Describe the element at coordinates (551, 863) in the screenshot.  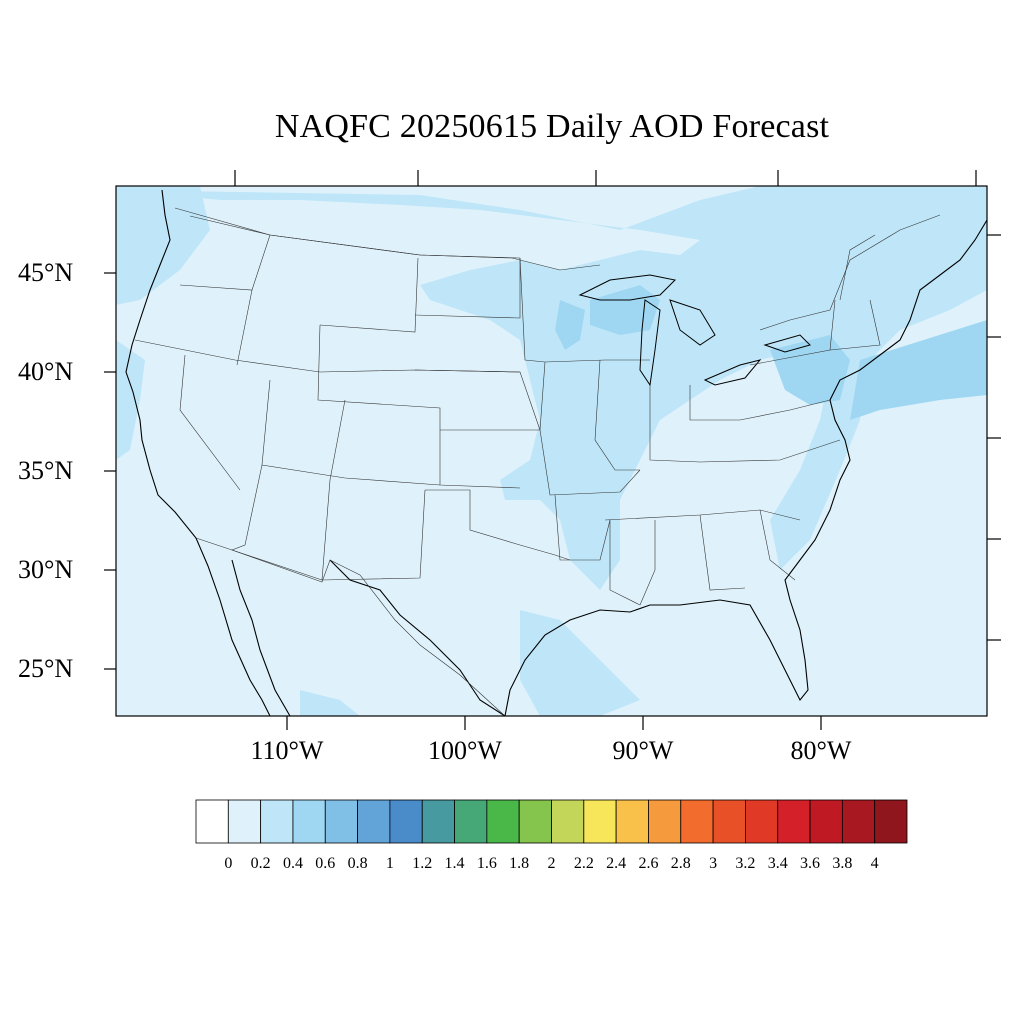
I see `colorbar-tick-label: 2` at that location.